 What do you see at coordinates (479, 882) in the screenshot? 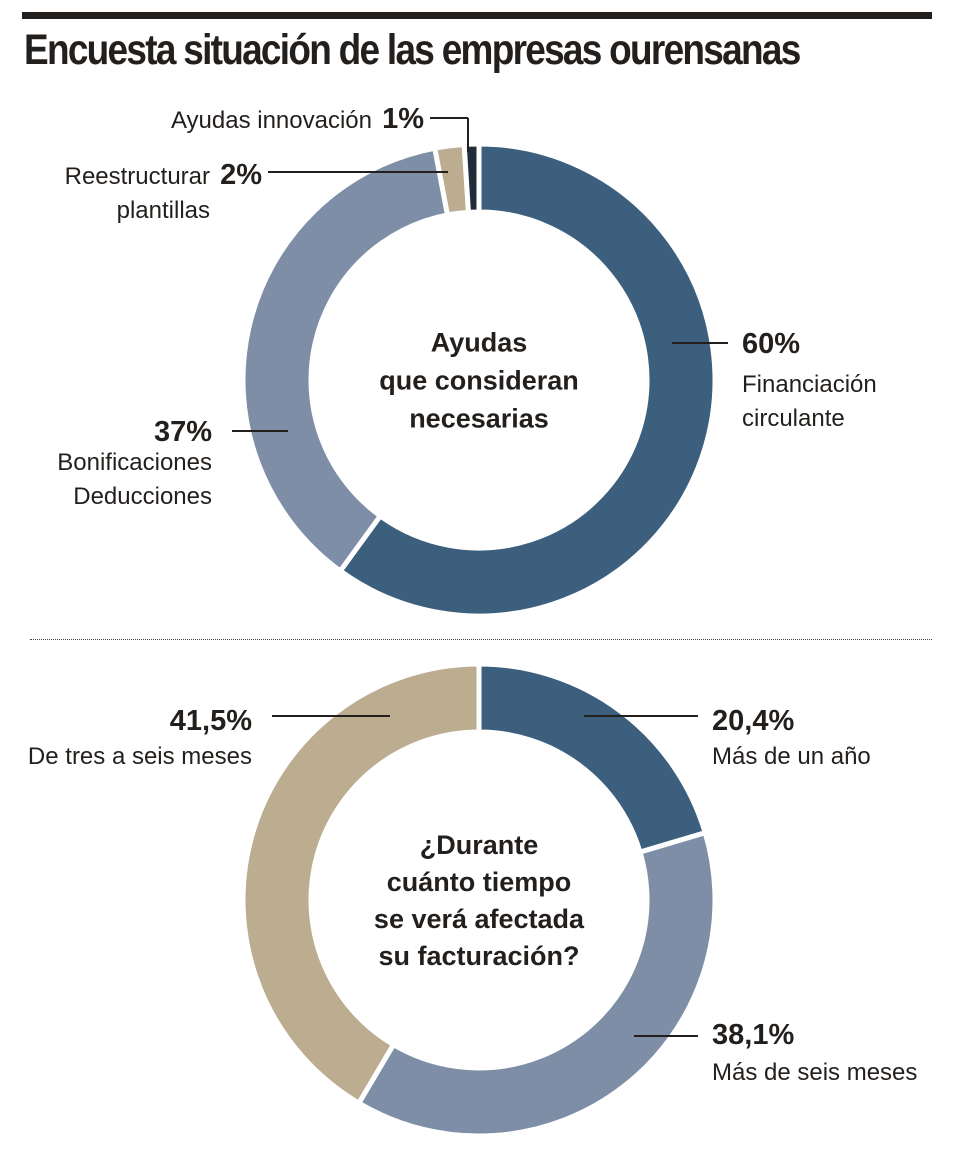
I see `donut-1-center-label: cuánto tiempo` at bounding box center [479, 882].